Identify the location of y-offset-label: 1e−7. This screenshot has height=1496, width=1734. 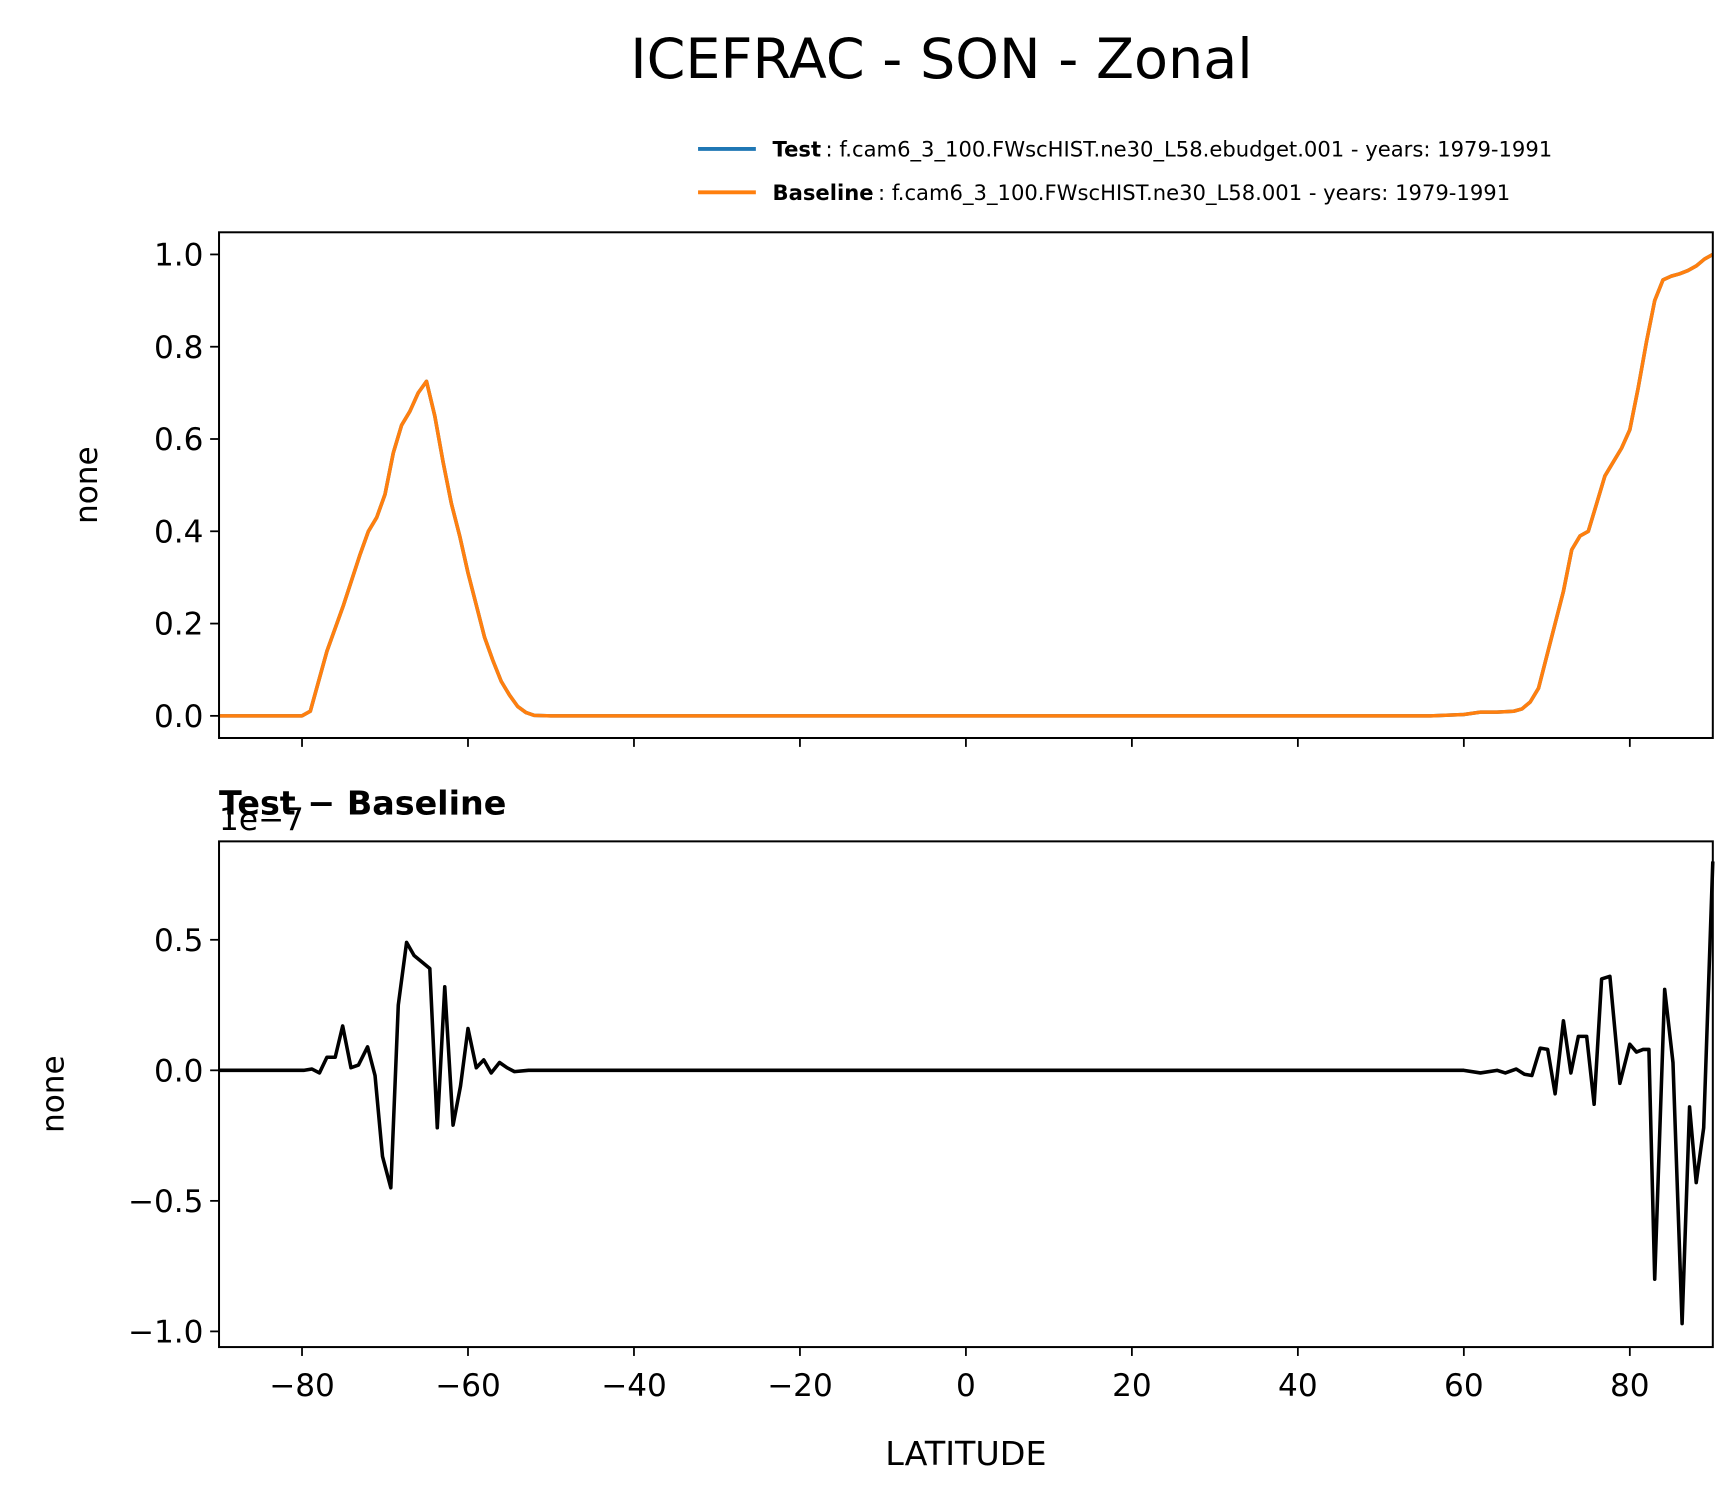
(261, 820).